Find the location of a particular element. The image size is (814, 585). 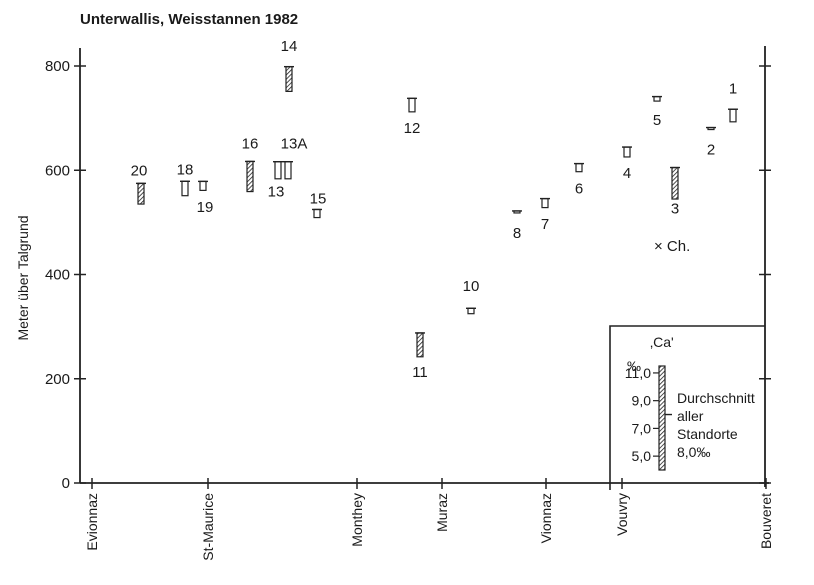

point-label: 19 is located at coordinates (205, 207).